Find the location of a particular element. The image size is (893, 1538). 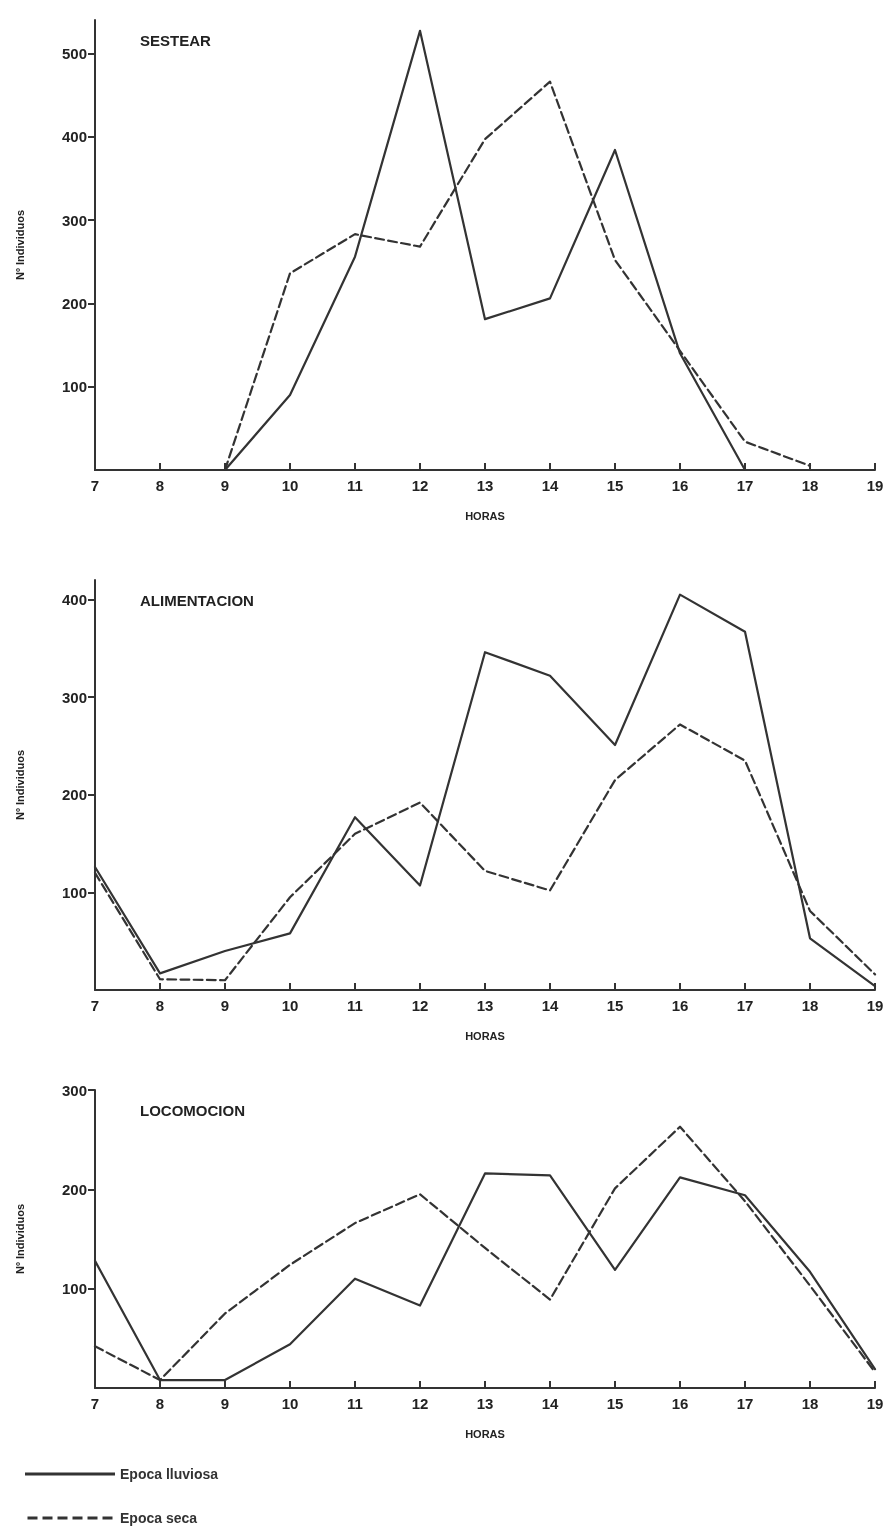

legend-label: Epoca seca is located at coordinates (159, 1518).